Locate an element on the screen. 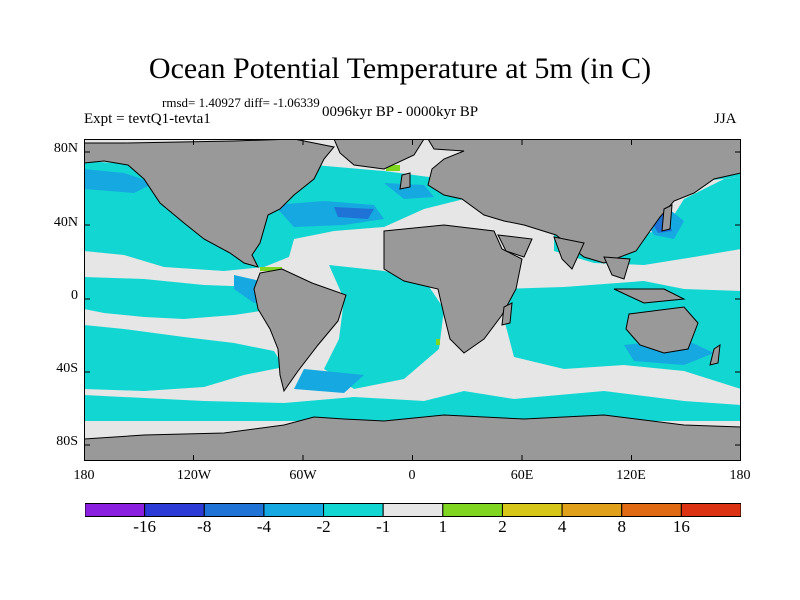 Image resolution: width=800 pixels, height=600 pixels. lat-tick-label: 40S is located at coordinates (67, 368).